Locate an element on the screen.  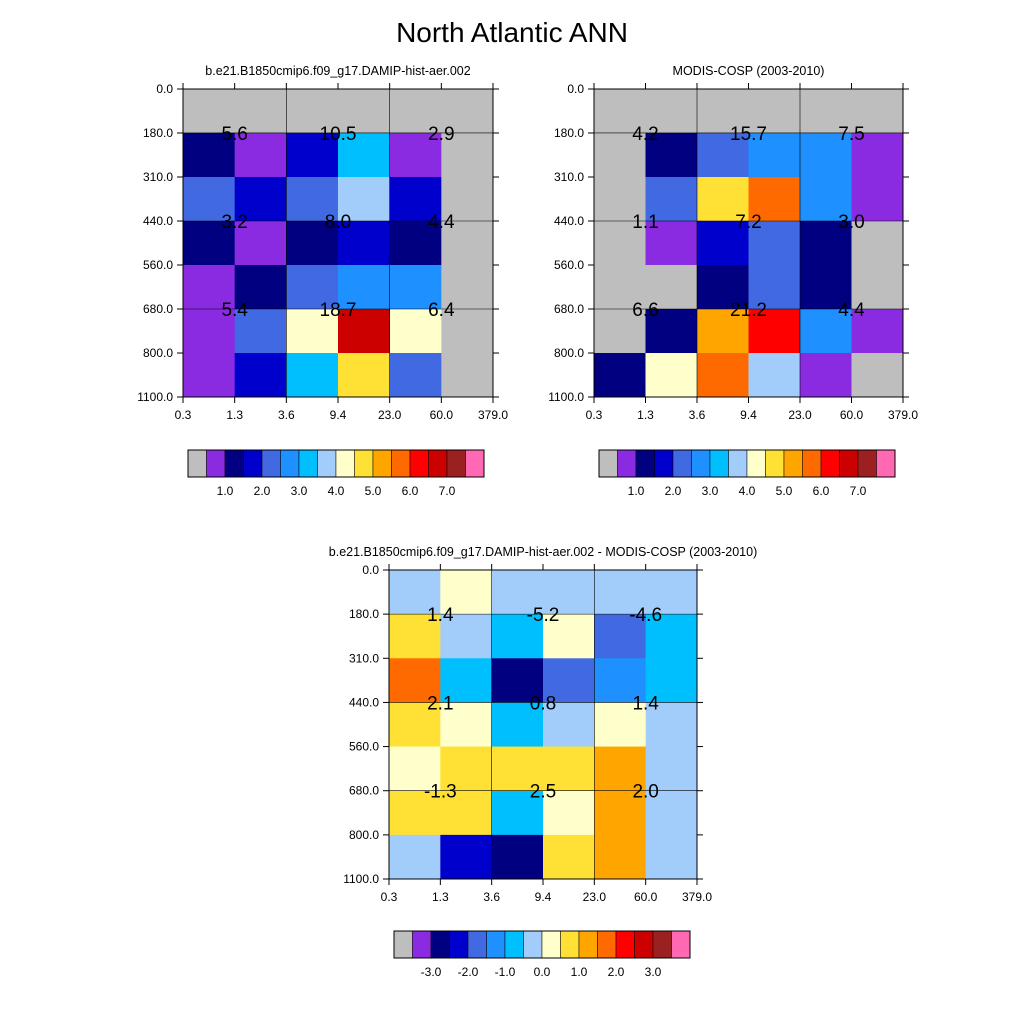
data-label: 8.0 is located at coordinates (338, 222).